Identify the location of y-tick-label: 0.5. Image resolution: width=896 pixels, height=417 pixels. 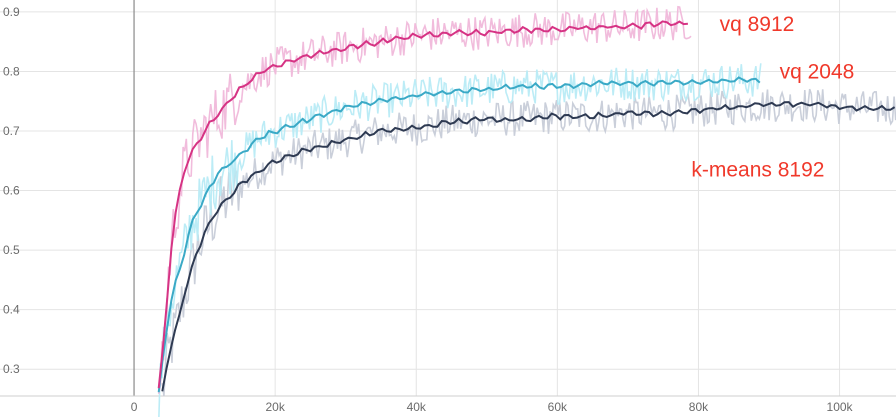
(11, 250).